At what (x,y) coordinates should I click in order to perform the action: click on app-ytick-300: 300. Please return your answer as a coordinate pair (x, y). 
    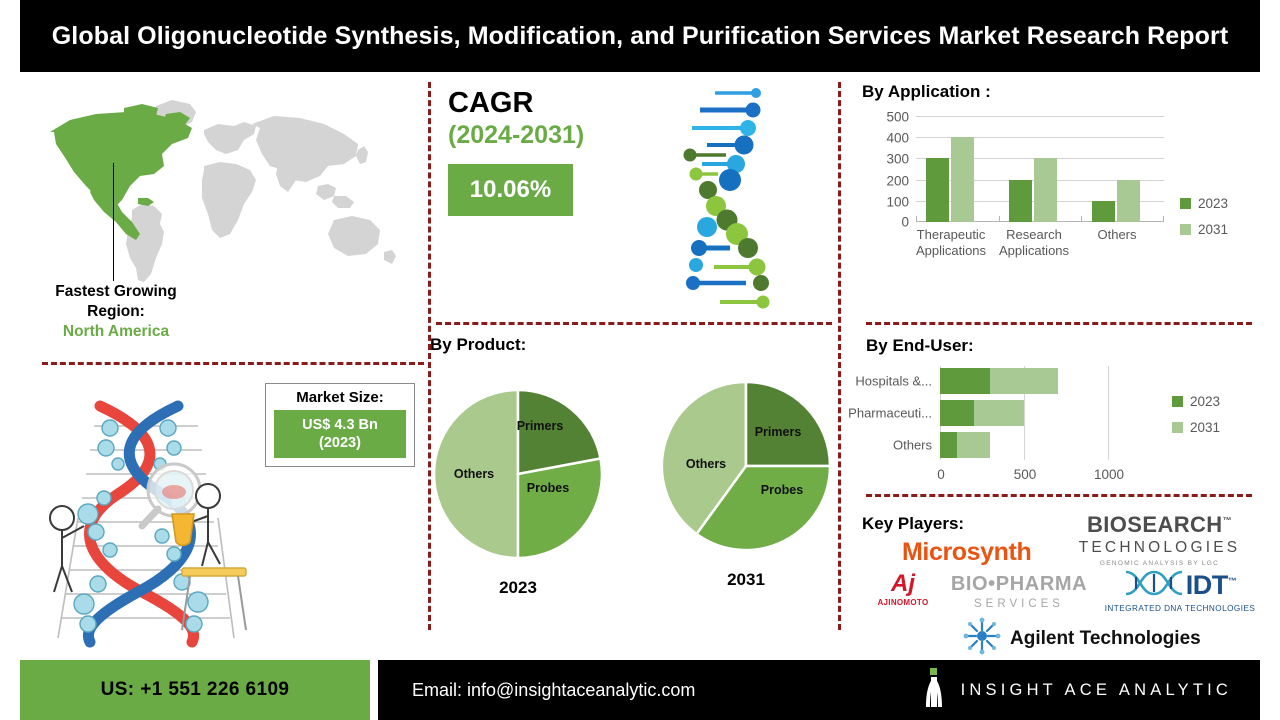
    Looking at the image, I should click on (897, 159).